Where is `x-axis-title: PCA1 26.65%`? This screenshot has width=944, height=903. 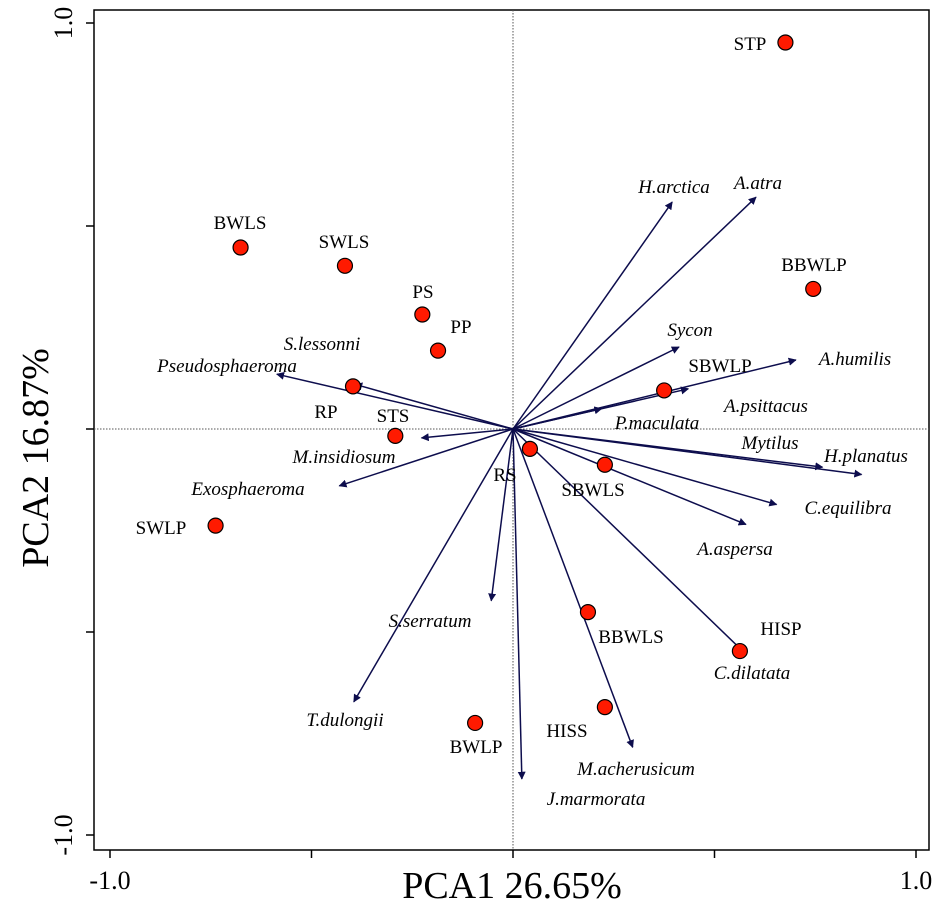
x-axis-title: PCA1 26.65% is located at coordinates (512, 884).